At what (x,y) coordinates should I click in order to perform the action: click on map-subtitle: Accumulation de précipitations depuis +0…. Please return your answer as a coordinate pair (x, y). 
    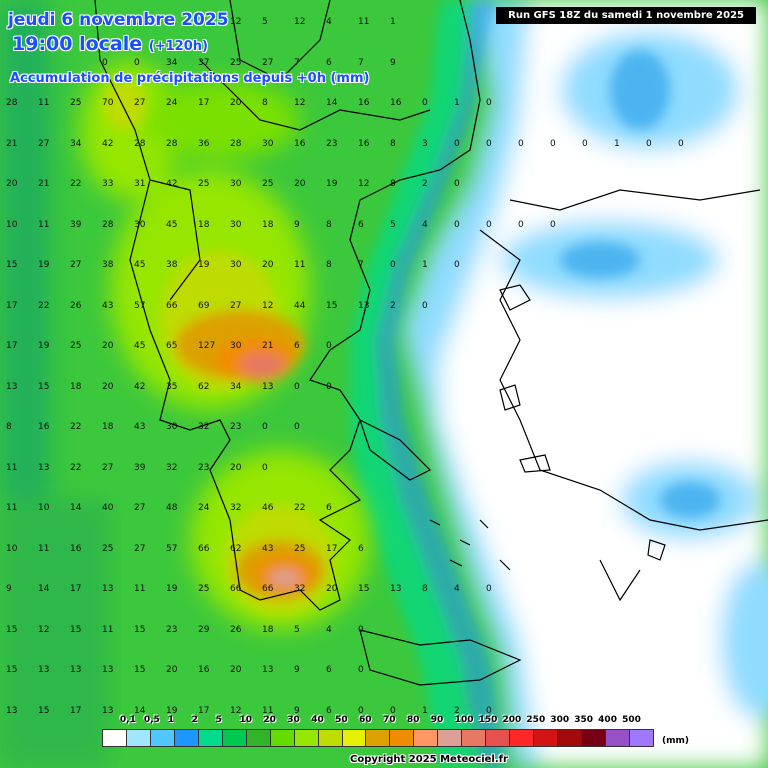
    Looking at the image, I should click on (190, 78).